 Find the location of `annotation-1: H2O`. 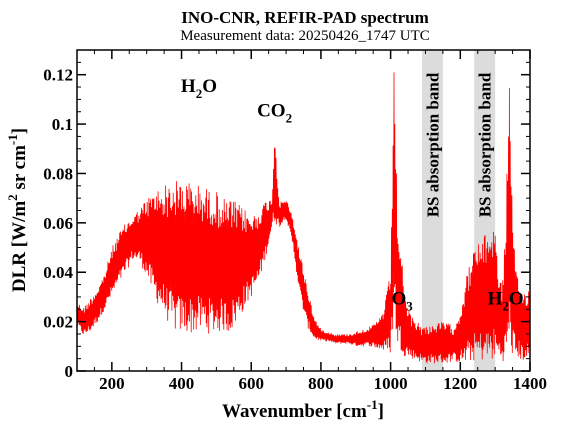

annotation-1: H2O is located at coordinates (199, 88).